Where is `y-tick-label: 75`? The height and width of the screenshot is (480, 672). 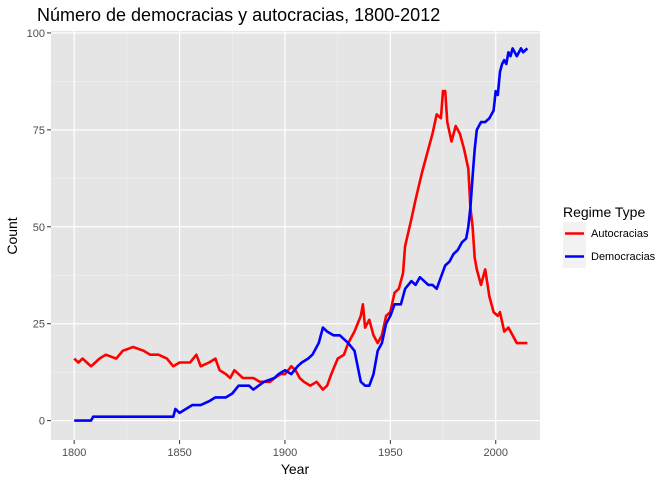 y-tick-label: 75 is located at coordinates (39, 131).